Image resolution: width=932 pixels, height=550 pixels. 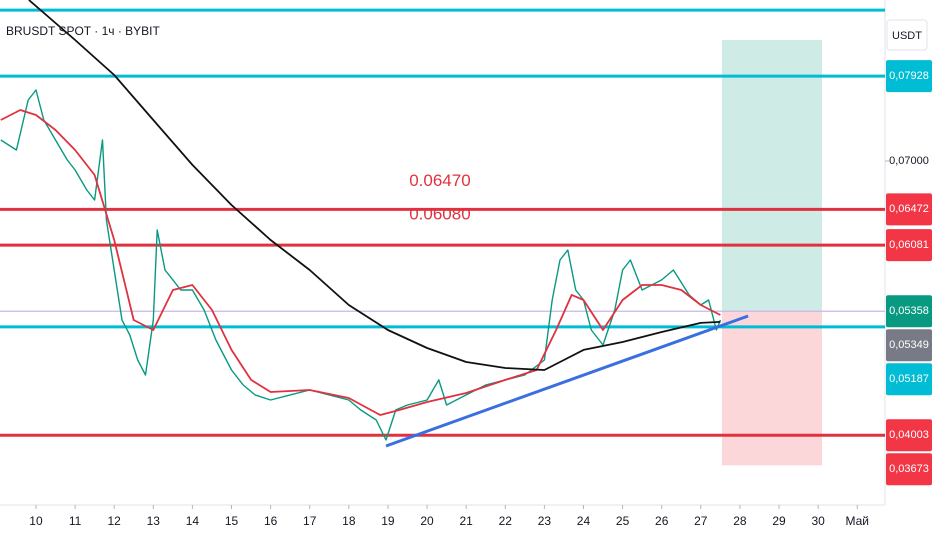 I want to click on time-label: 24, so click(x=584, y=521).